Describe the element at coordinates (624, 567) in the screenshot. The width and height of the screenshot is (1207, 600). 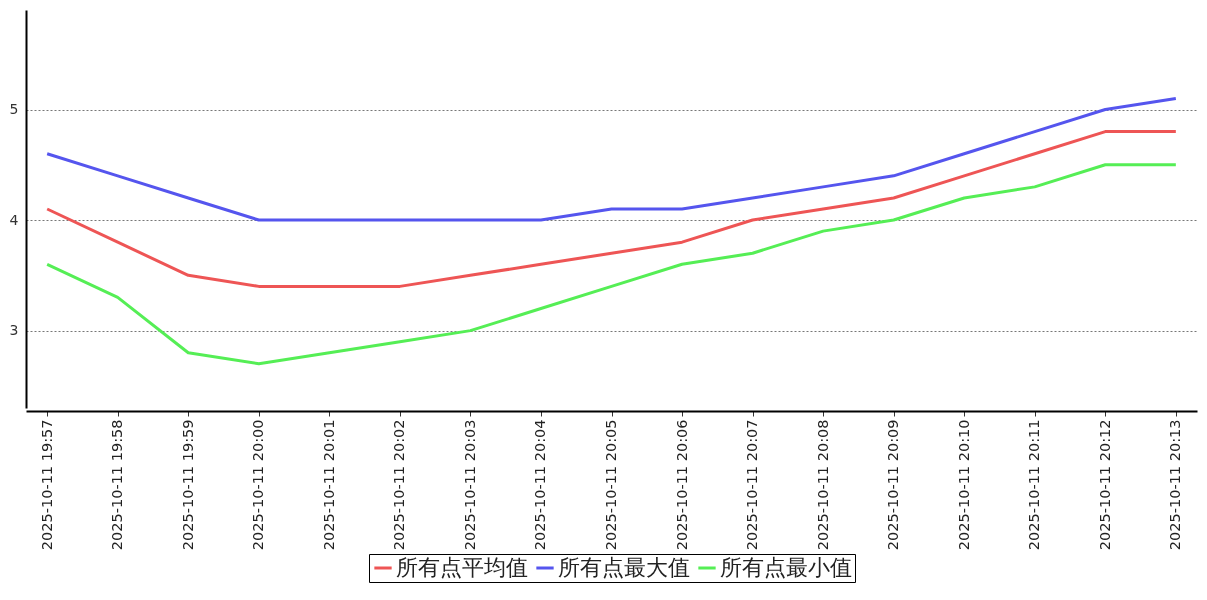
I see `legend-label: 所有点最大值` at that location.